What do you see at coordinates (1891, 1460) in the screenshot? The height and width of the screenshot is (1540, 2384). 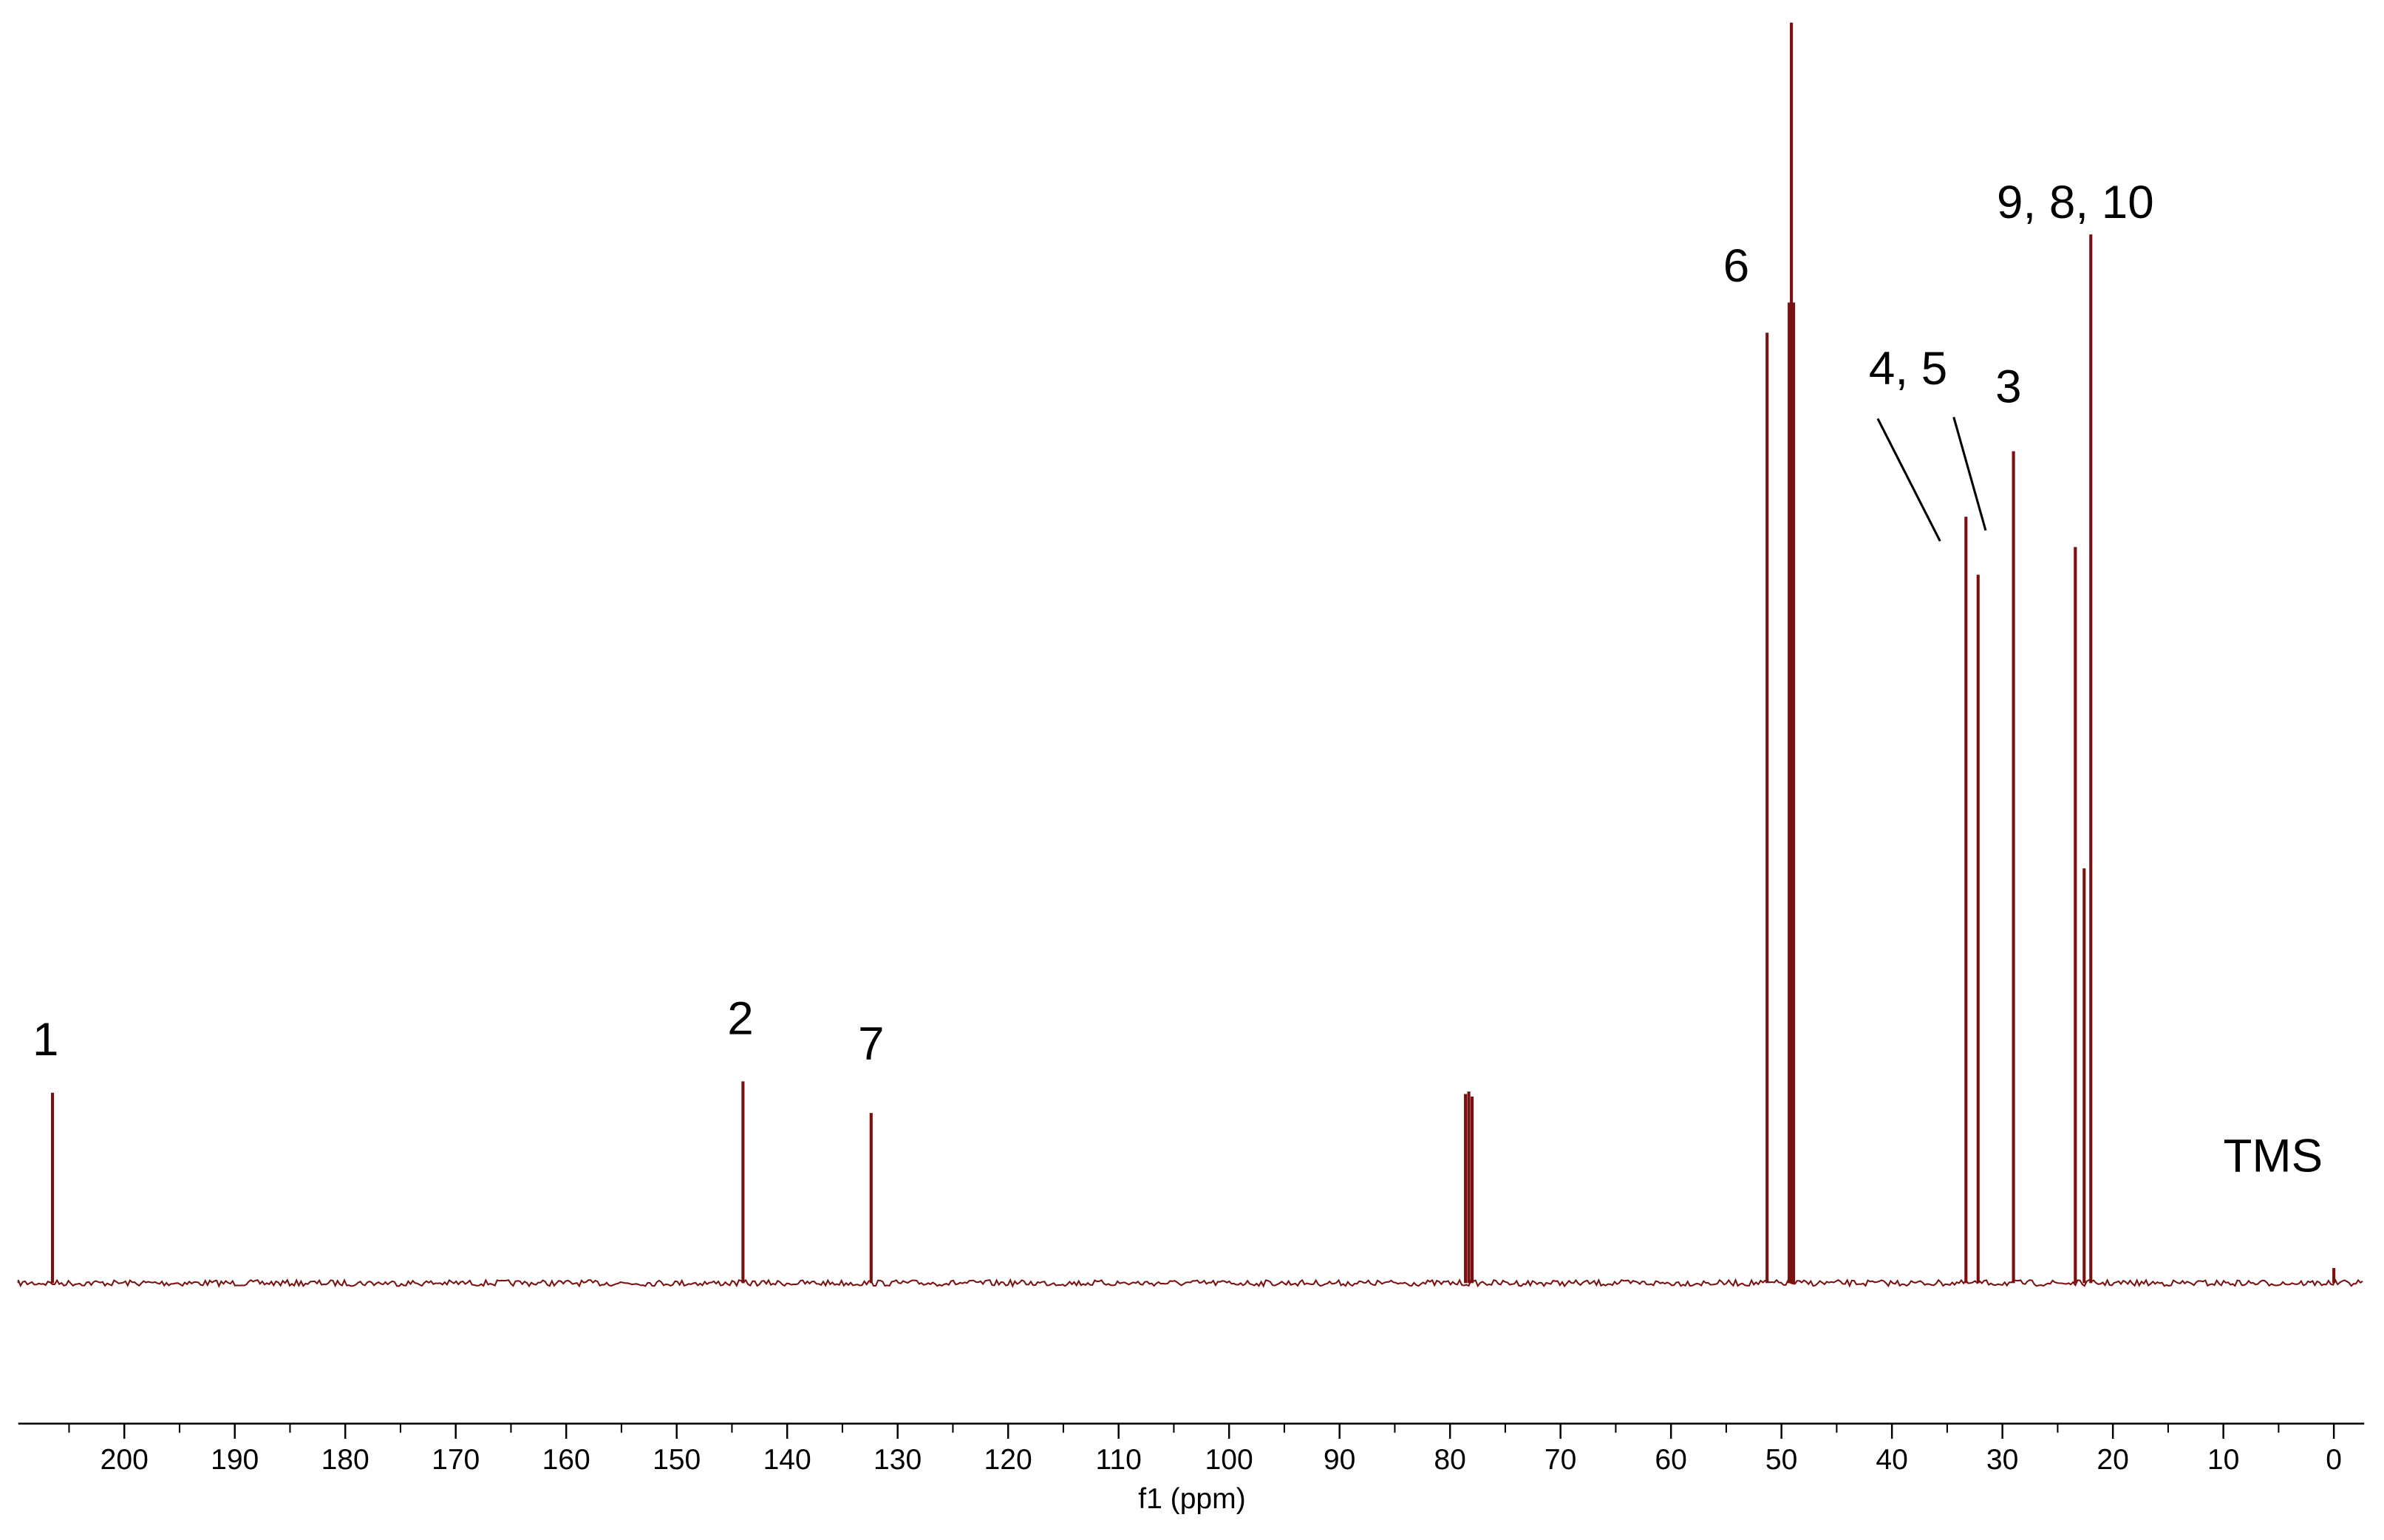 I see `x-tick-label: 40` at bounding box center [1891, 1460].